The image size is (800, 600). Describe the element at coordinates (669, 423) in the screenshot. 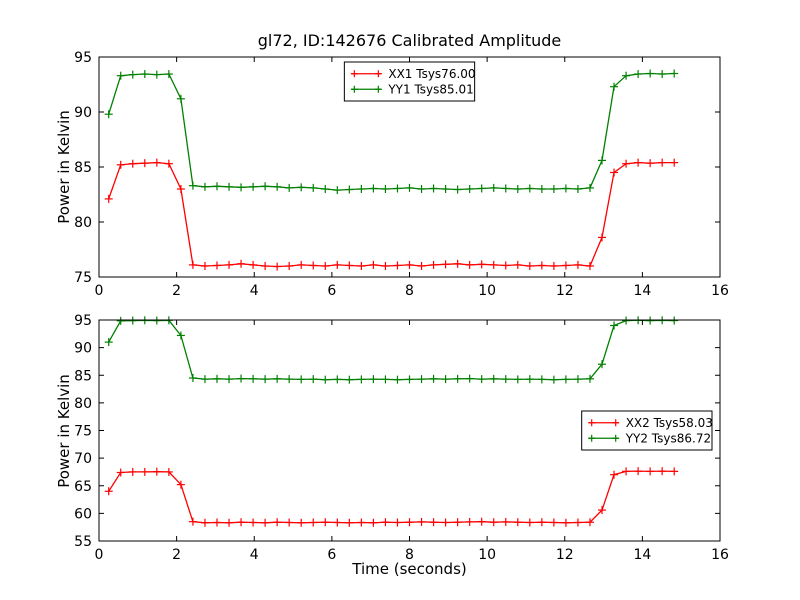

I see `legend-label: XX2 Tsys58.03` at that location.